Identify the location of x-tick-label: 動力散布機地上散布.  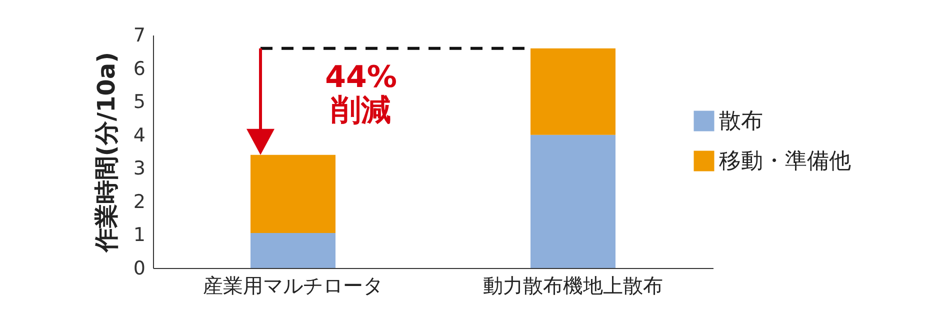
(573, 286).